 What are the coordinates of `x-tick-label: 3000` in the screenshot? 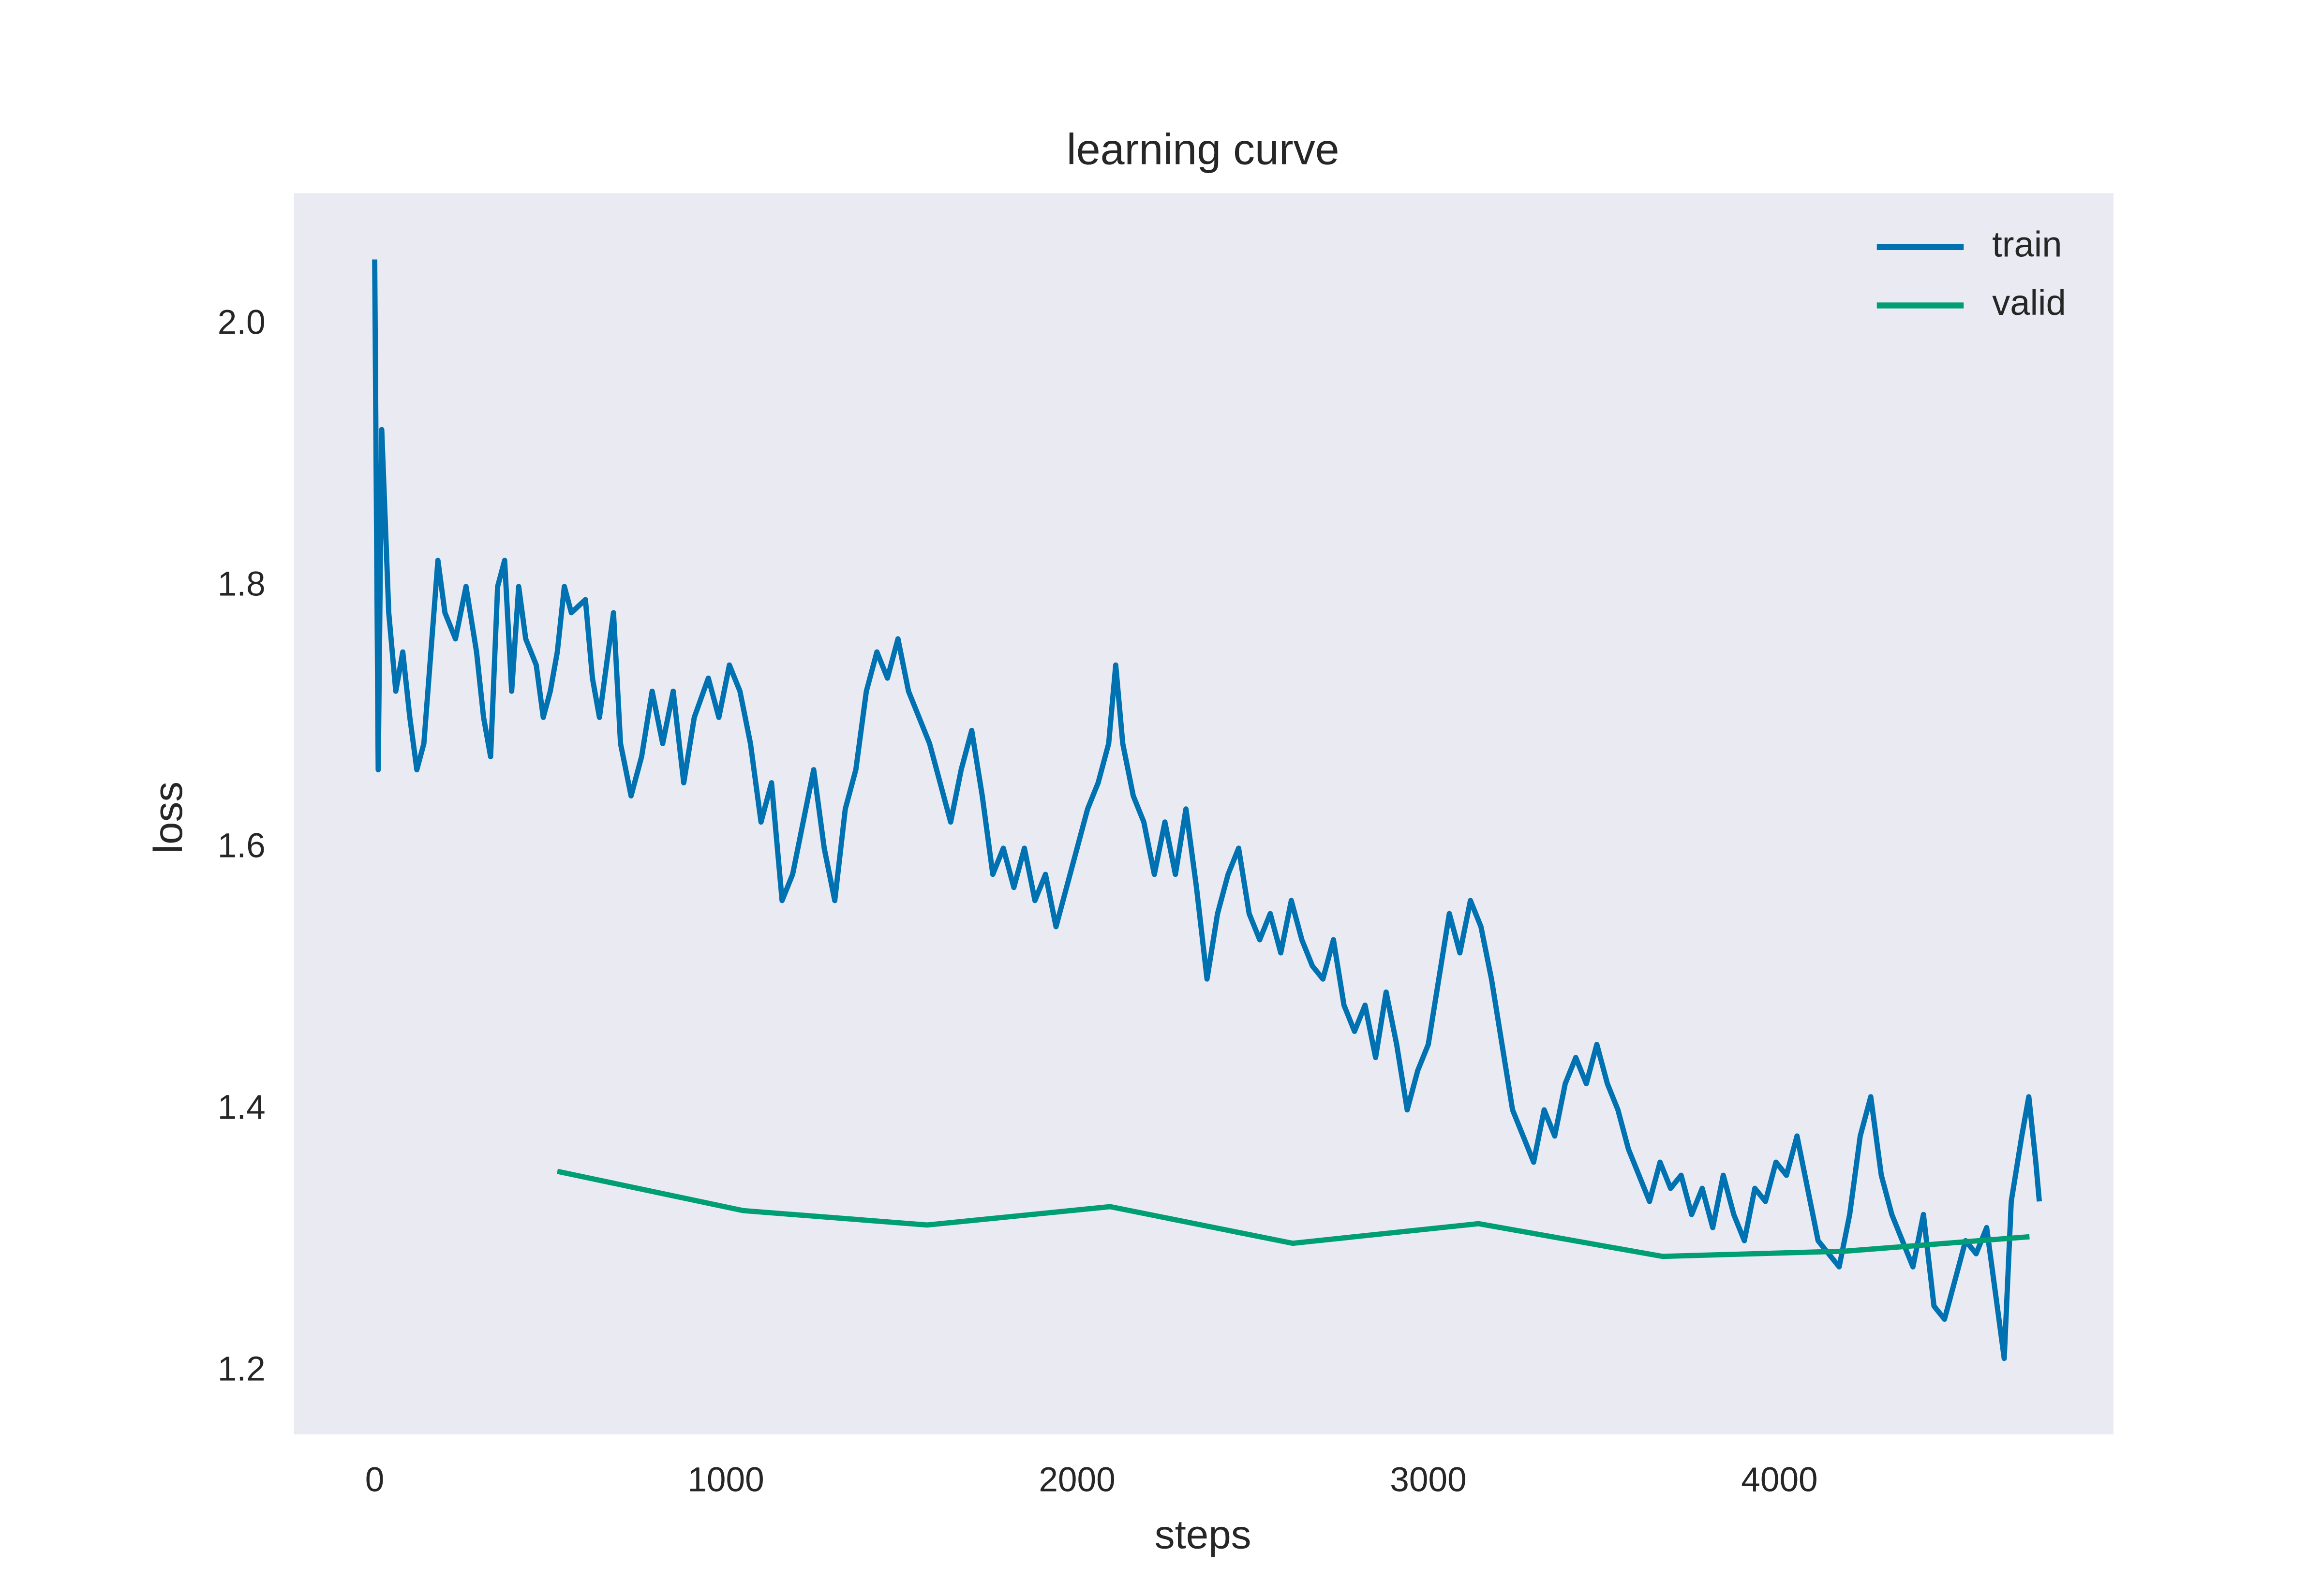 It's located at (1428, 1480).